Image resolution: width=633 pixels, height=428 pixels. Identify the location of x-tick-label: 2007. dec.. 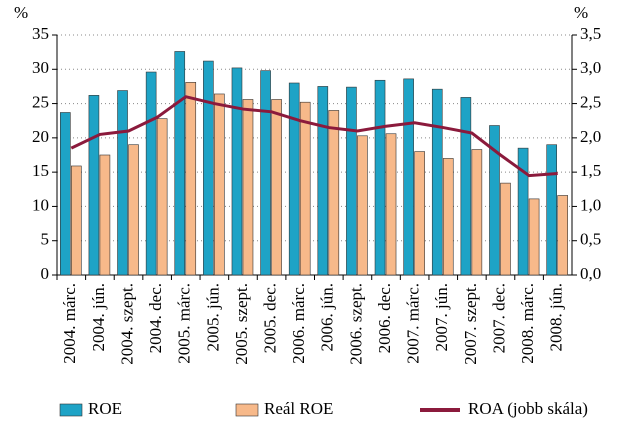
(498, 318).